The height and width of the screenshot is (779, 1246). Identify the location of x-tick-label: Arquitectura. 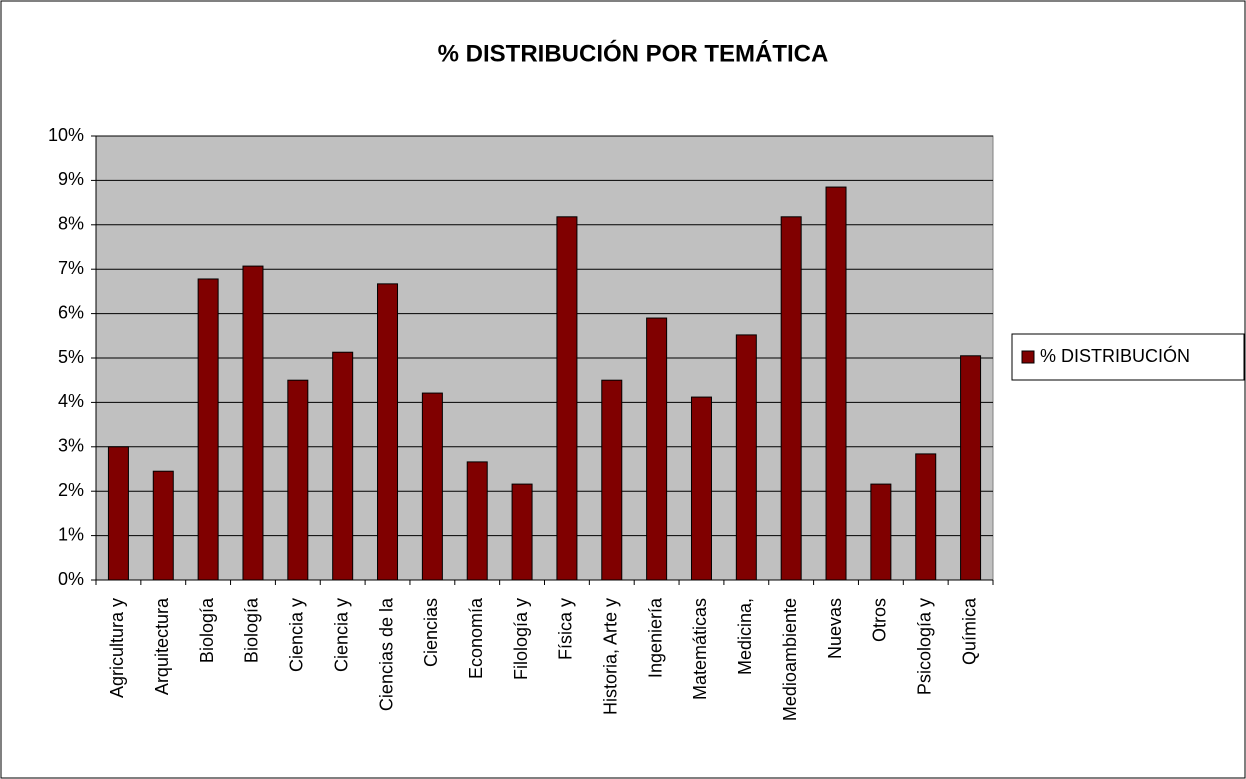
(162, 646).